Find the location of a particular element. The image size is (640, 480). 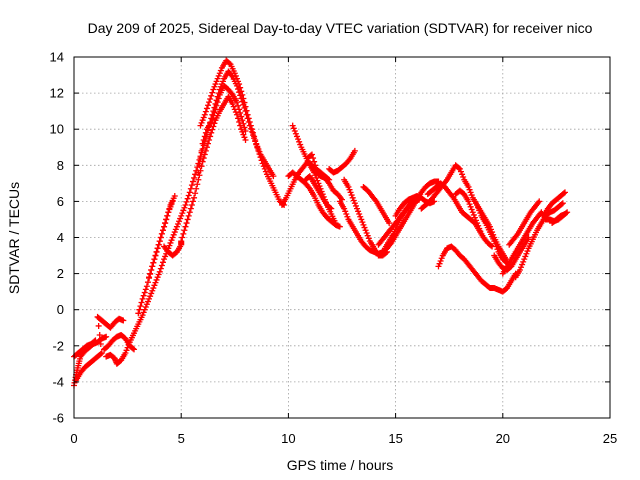

y-tick-labels: -6 -4 -2 0 2 4 6 8 10 12 14 is located at coordinates (57, 238).